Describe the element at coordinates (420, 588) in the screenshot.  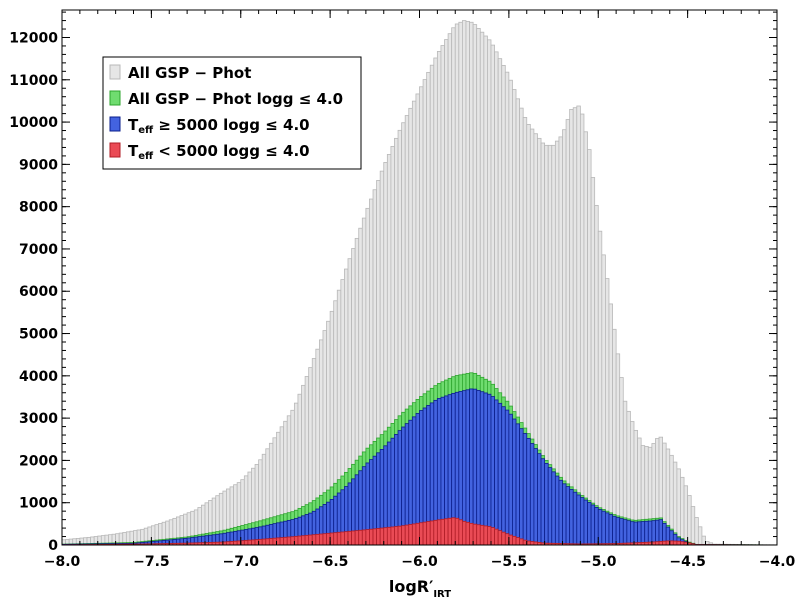
I see `x-axis-label: logR′IRT` at that location.